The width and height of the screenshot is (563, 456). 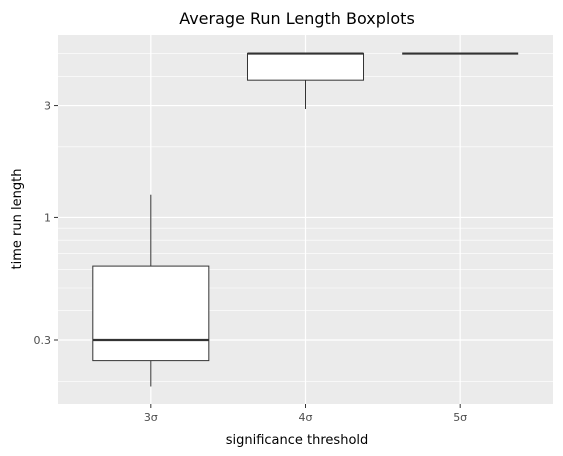 What do you see at coordinates (47, 106) in the screenshot?
I see `y-tick-label: 3` at bounding box center [47, 106].